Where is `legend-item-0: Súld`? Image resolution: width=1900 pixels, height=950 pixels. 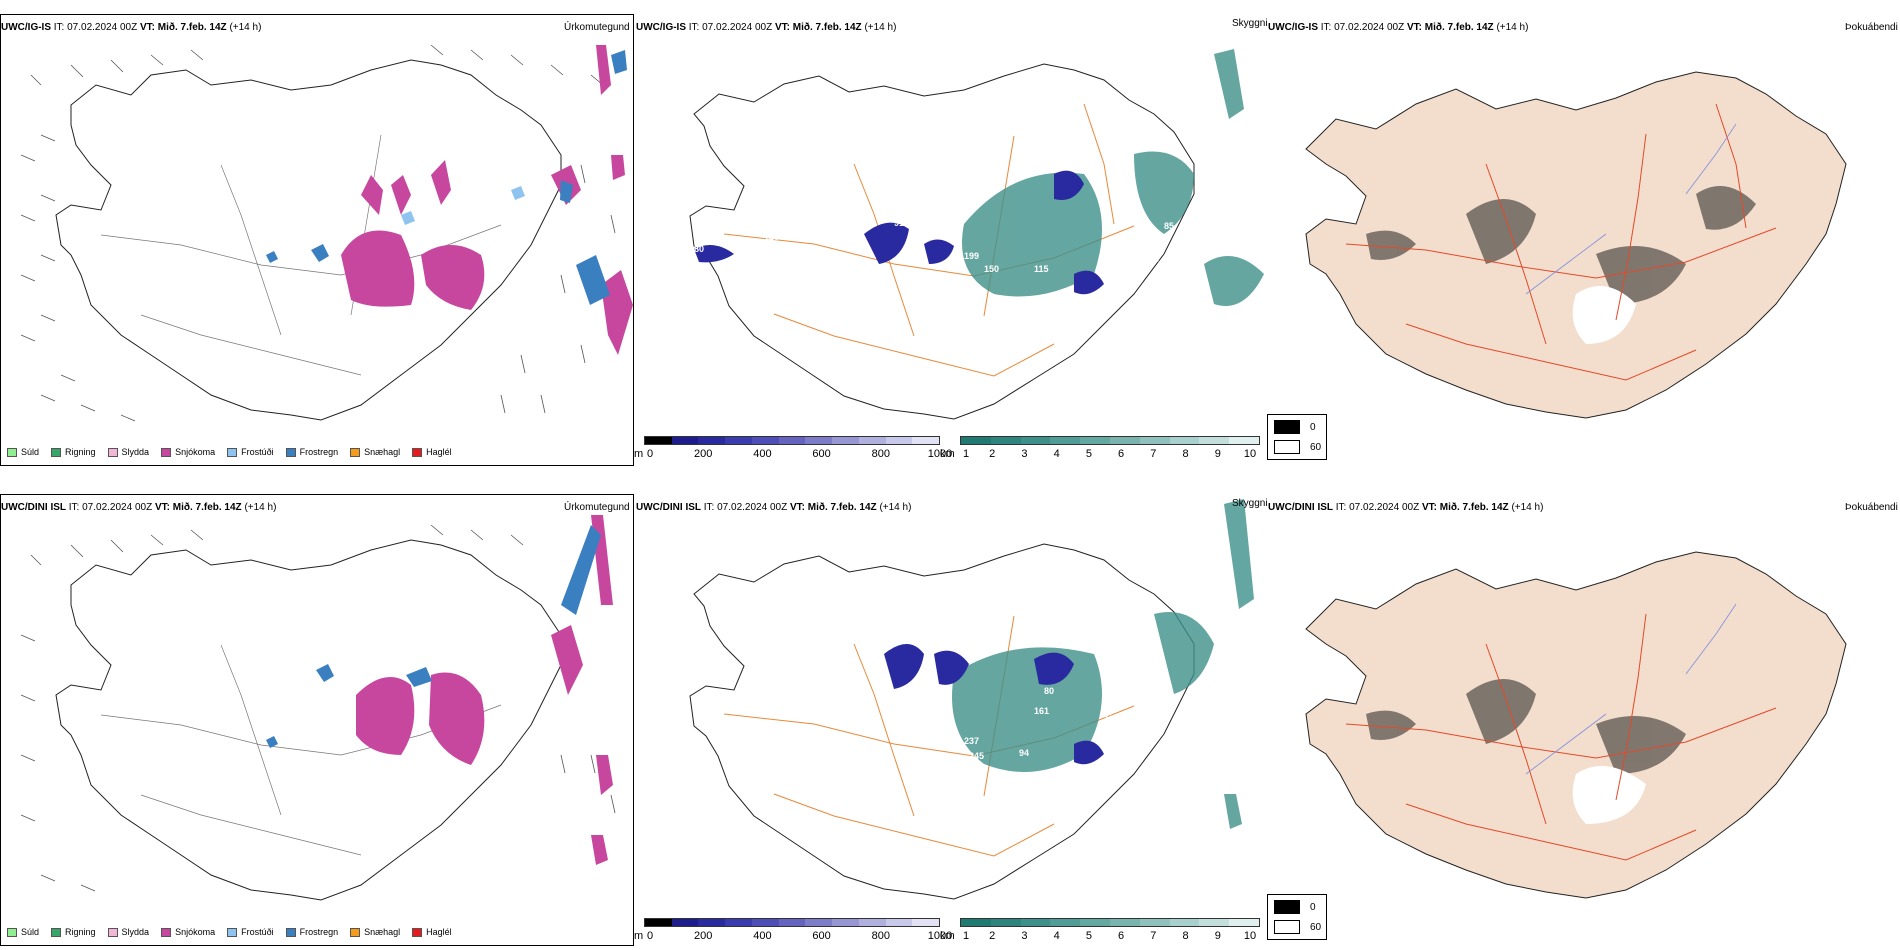 legend-item-0: Súld is located at coordinates (23, 932).